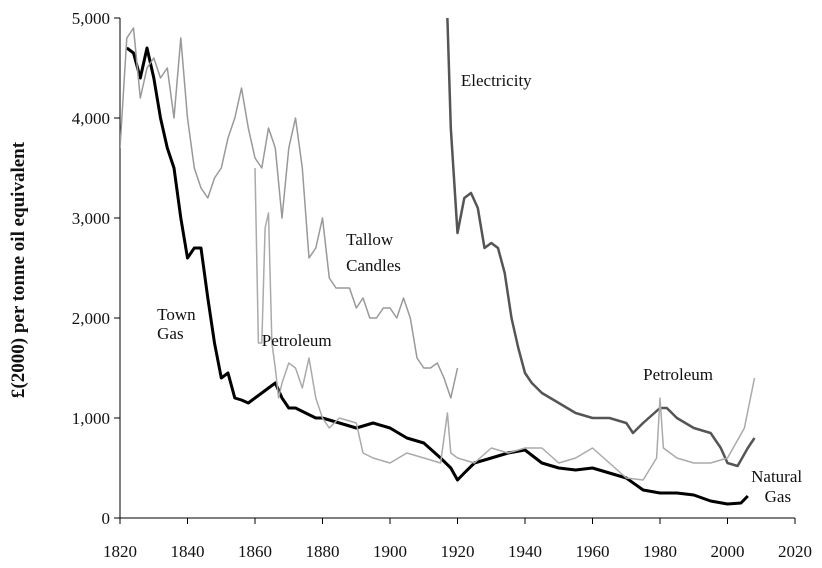 The image size is (822, 568). What do you see at coordinates (458, 551) in the screenshot?
I see `x-tick-label: 1920` at bounding box center [458, 551].